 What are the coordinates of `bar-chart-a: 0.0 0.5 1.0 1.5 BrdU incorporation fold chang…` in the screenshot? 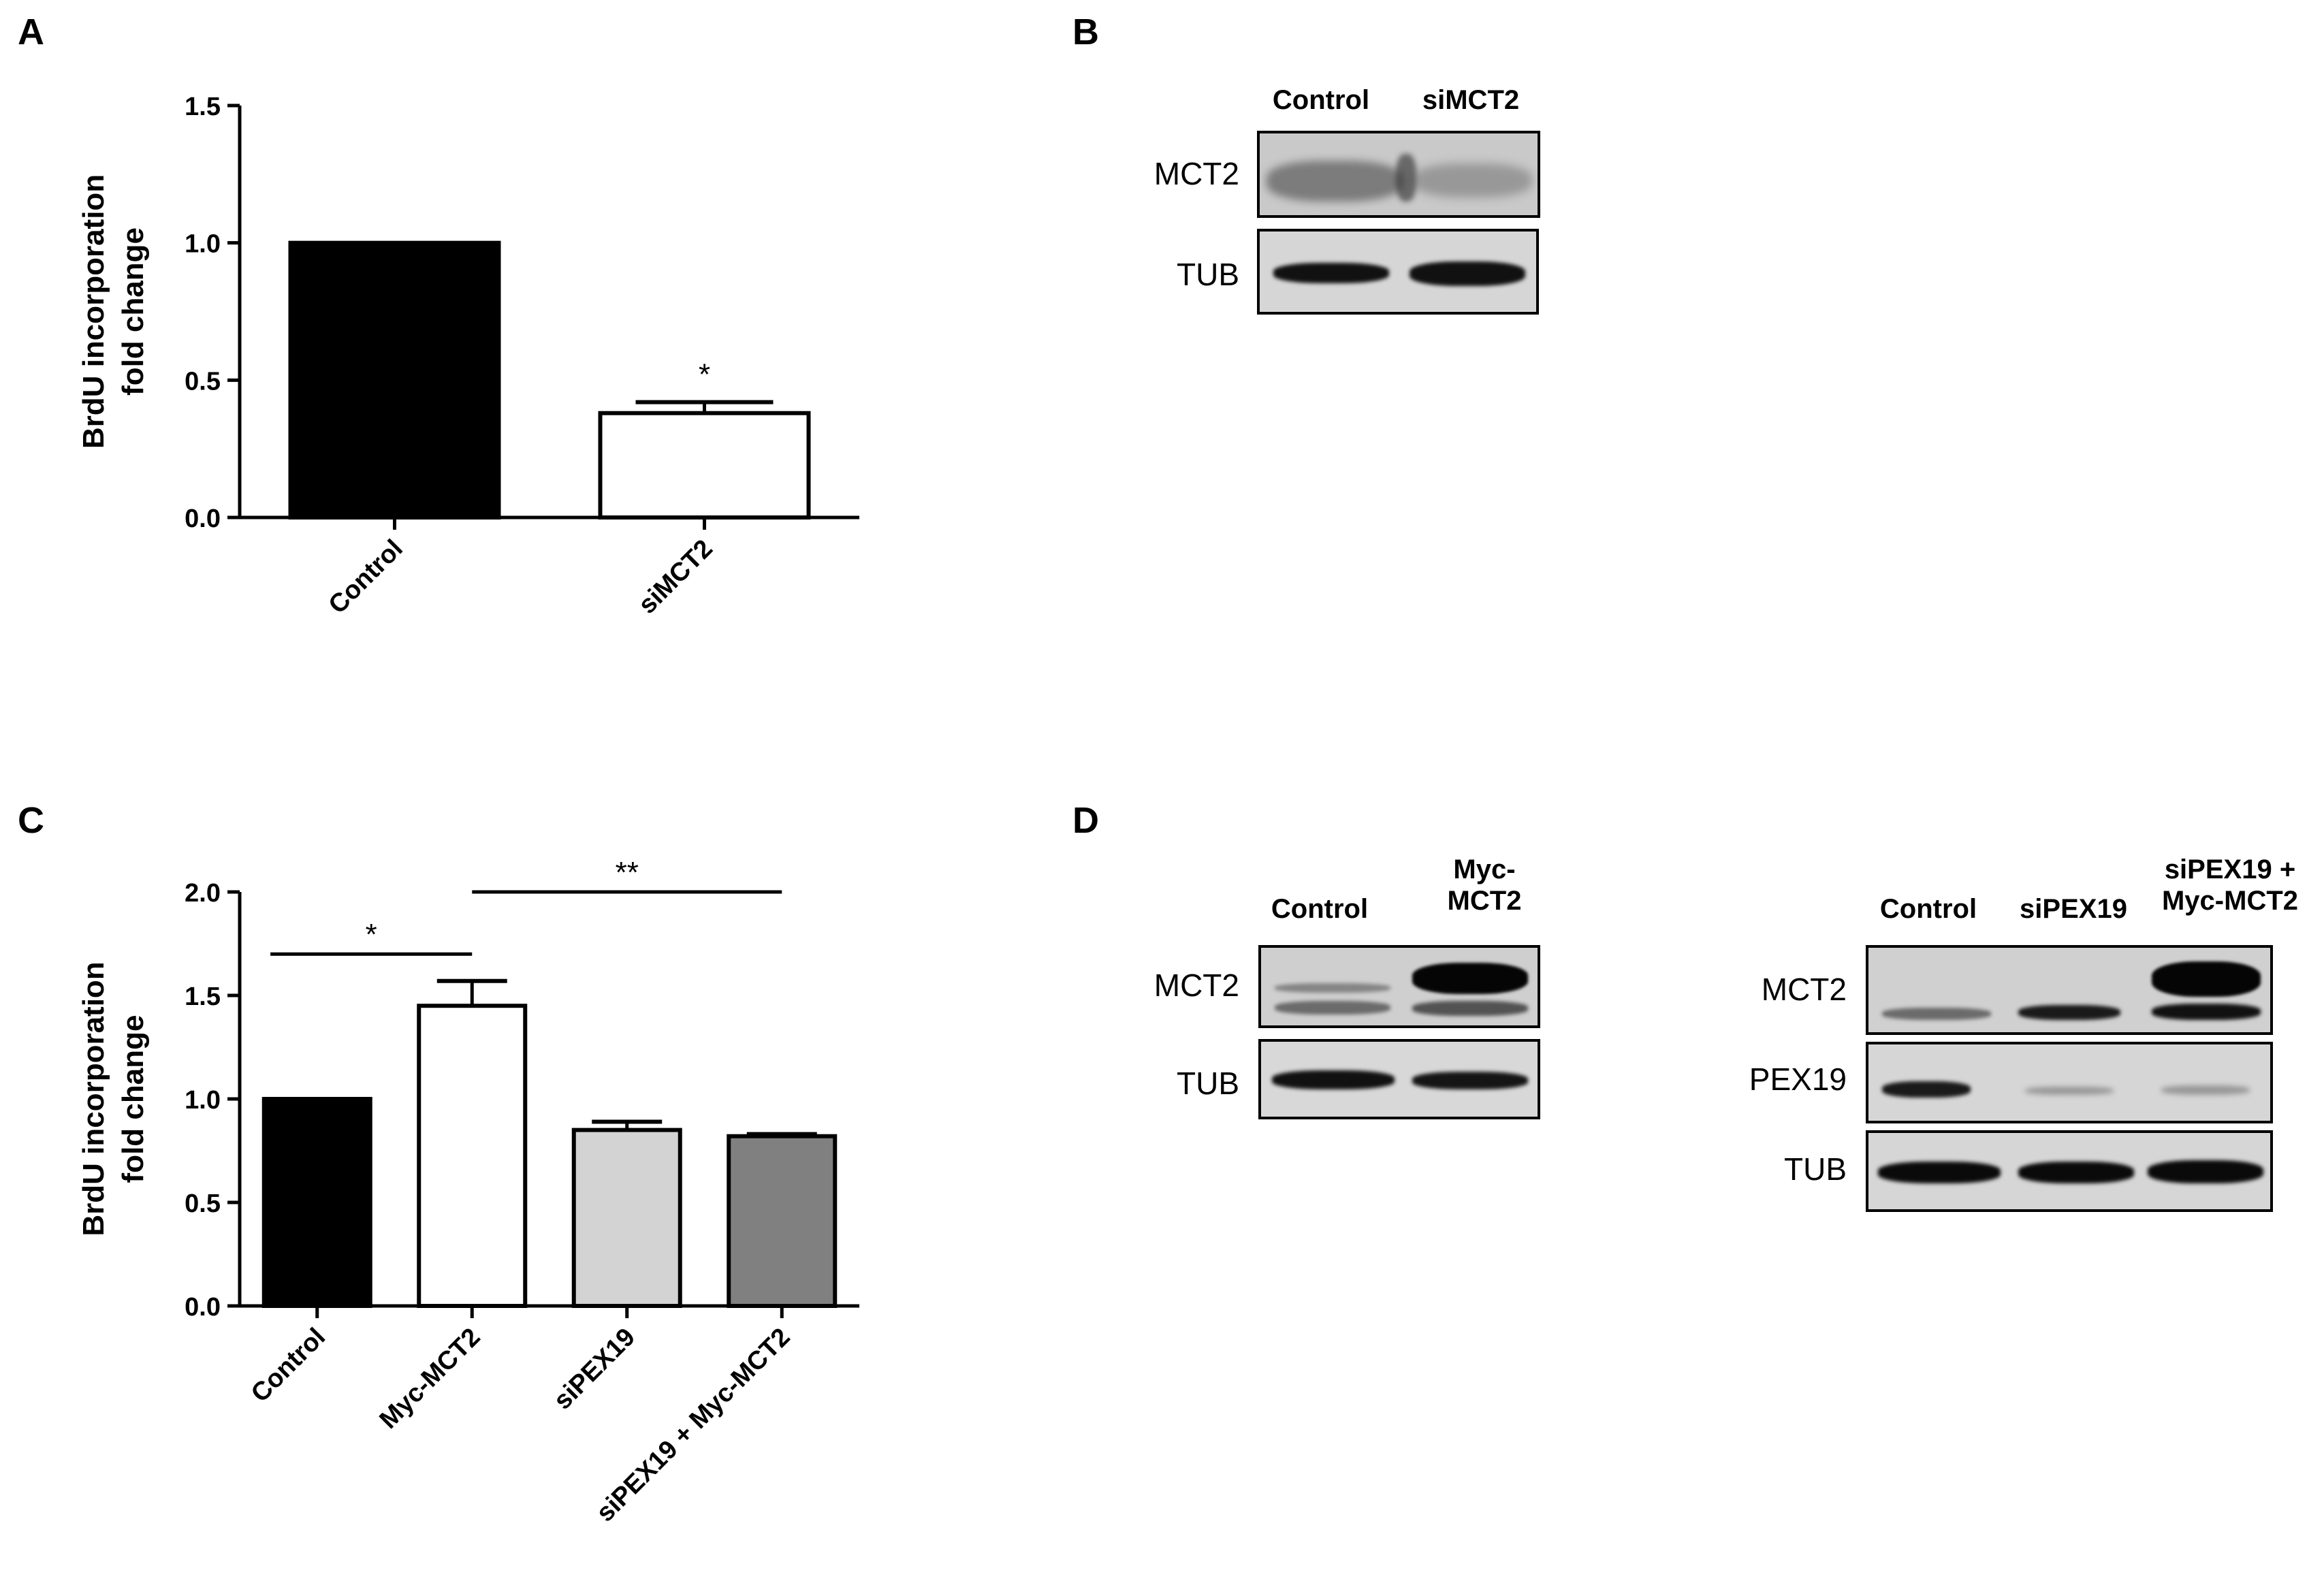 It's located at (468, 356).